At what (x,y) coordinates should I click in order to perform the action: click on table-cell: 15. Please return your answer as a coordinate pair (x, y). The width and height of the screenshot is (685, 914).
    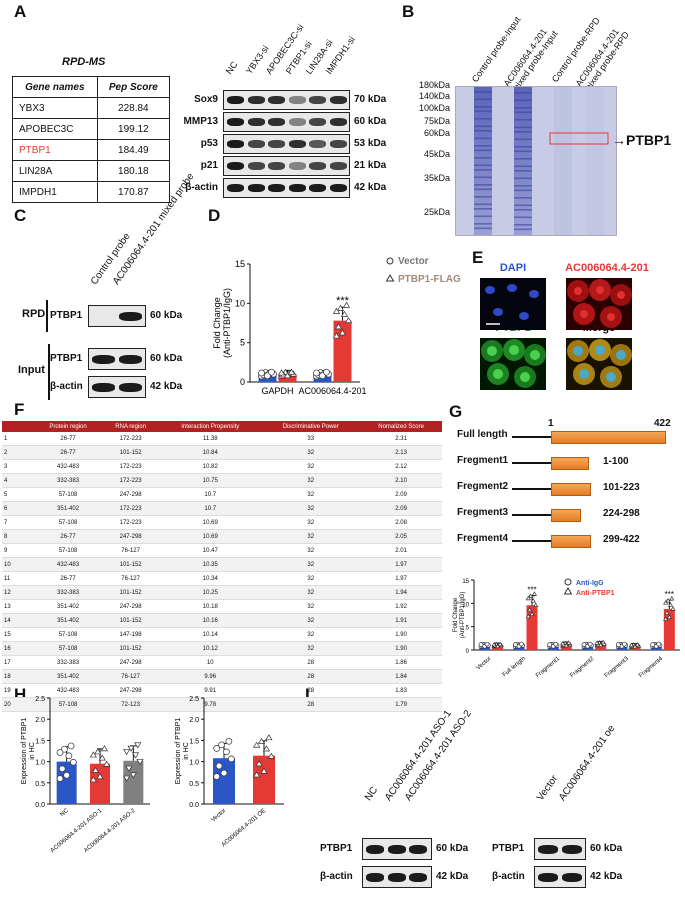
    Looking at the image, I should click on (18, 634).